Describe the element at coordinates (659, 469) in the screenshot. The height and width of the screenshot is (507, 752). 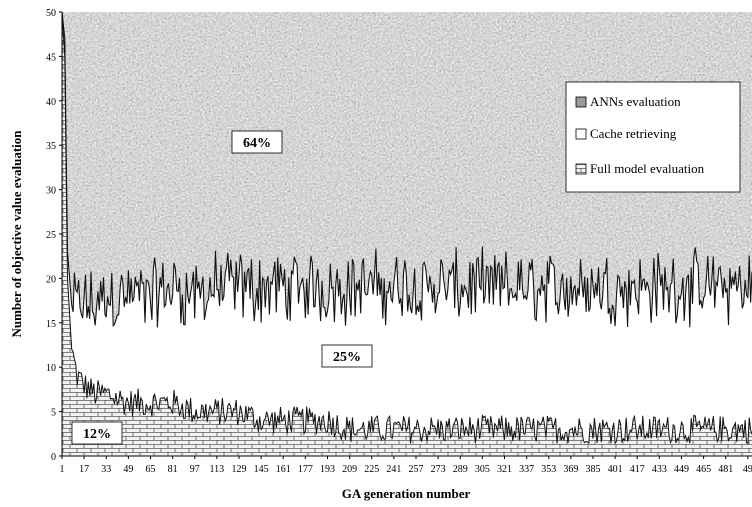
I see `x-tick-label: 433` at that location.